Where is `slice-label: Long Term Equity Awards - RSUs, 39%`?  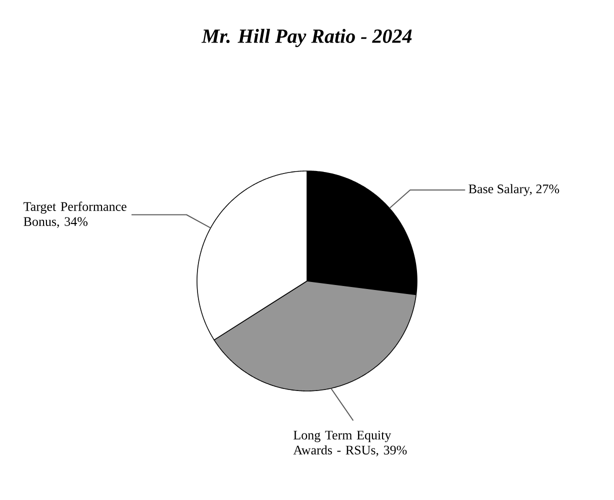
slice-label: Long Term Equity Awards - RSUs, 39% is located at coordinates (350, 443).